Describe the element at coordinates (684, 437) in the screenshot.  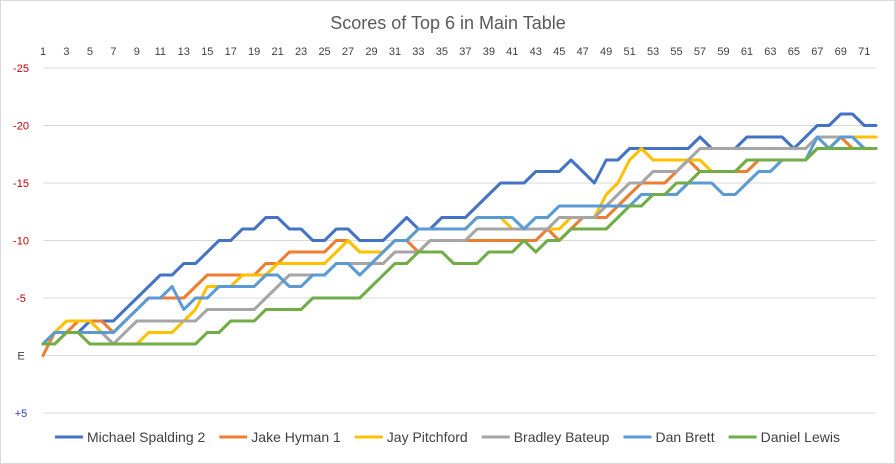
I see `legend-label: Dan Brett` at that location.